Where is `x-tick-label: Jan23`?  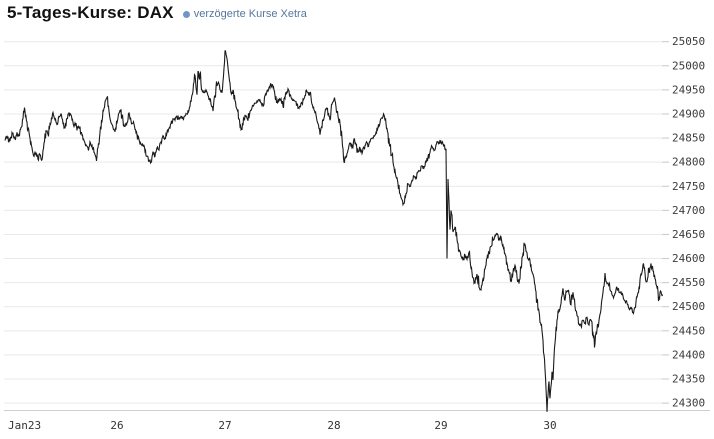 x-tick-label: Jan23 is located at coordinates (24, 425).